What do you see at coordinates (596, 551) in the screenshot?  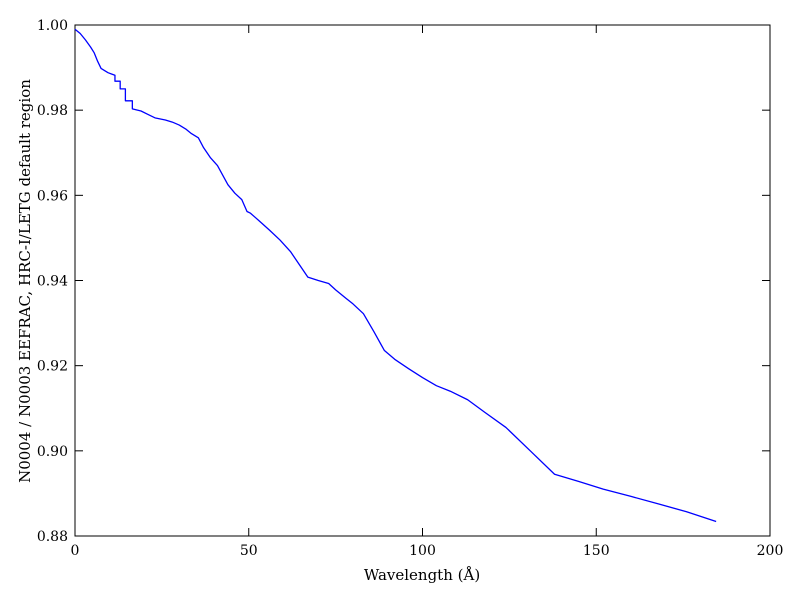 I see `x-tick-label: 150` at bounding box center [596, 551].